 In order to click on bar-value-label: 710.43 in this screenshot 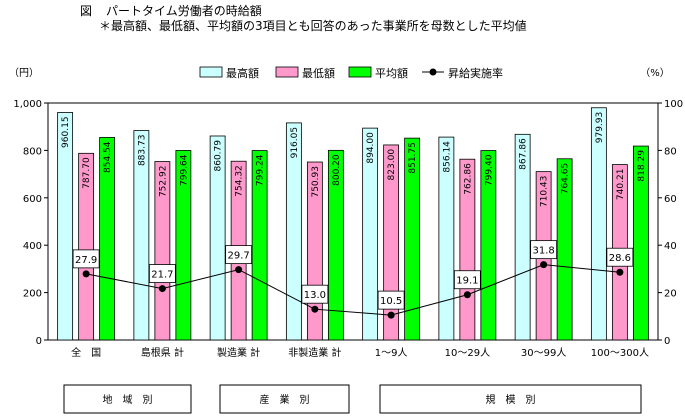, I will do `click(545, 192)`.